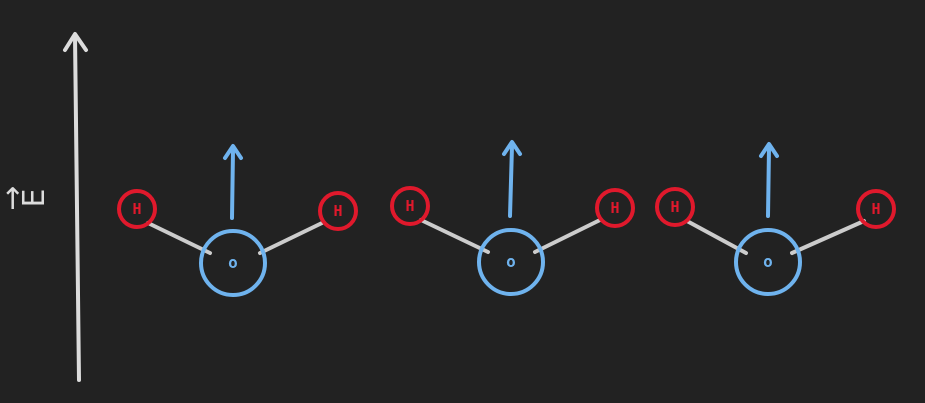 The height and width of the screenshot is (403, 925). What do you see at coordinates (237, 220) in the screenshot?
I see `water-molecule-1: H H o` at bounding box center [237, 220].